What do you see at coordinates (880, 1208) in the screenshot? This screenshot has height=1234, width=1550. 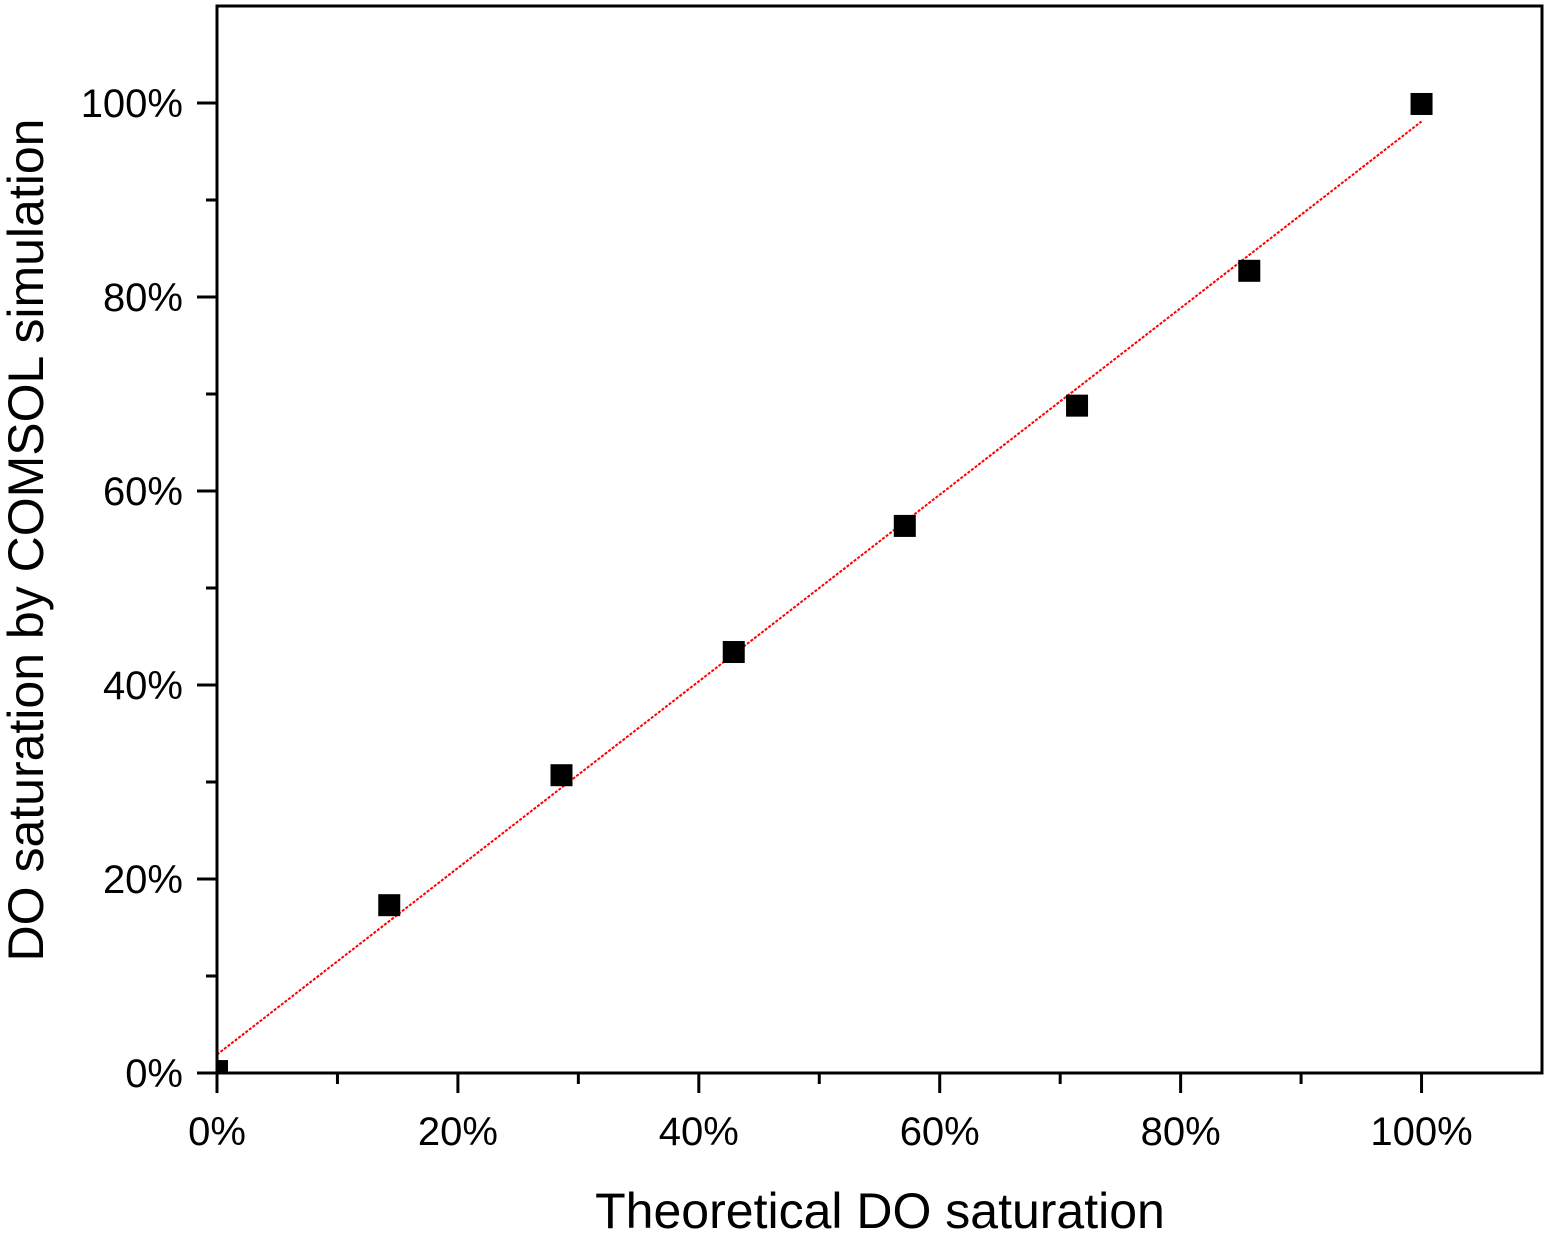 I see `x-axis-label: Theoretical DO saturation` at bounding box center [880, 1208].